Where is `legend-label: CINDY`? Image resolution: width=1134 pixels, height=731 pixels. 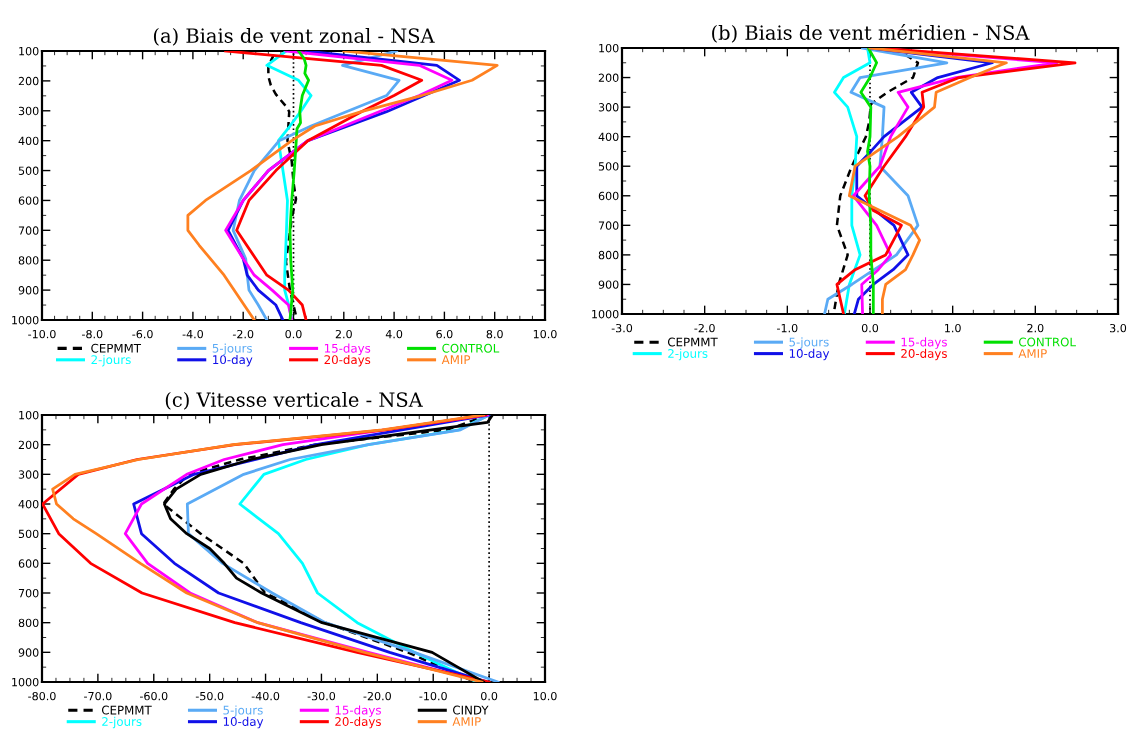
legend-label: CINDY is located at coordinates (471, 710).